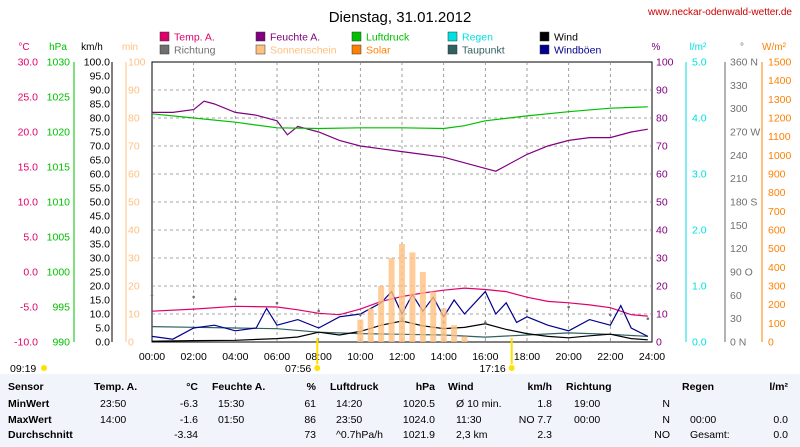  Describe the element at coordinates (356, 49) in the screenshot. I see `legend-swatch-solar` at that location.